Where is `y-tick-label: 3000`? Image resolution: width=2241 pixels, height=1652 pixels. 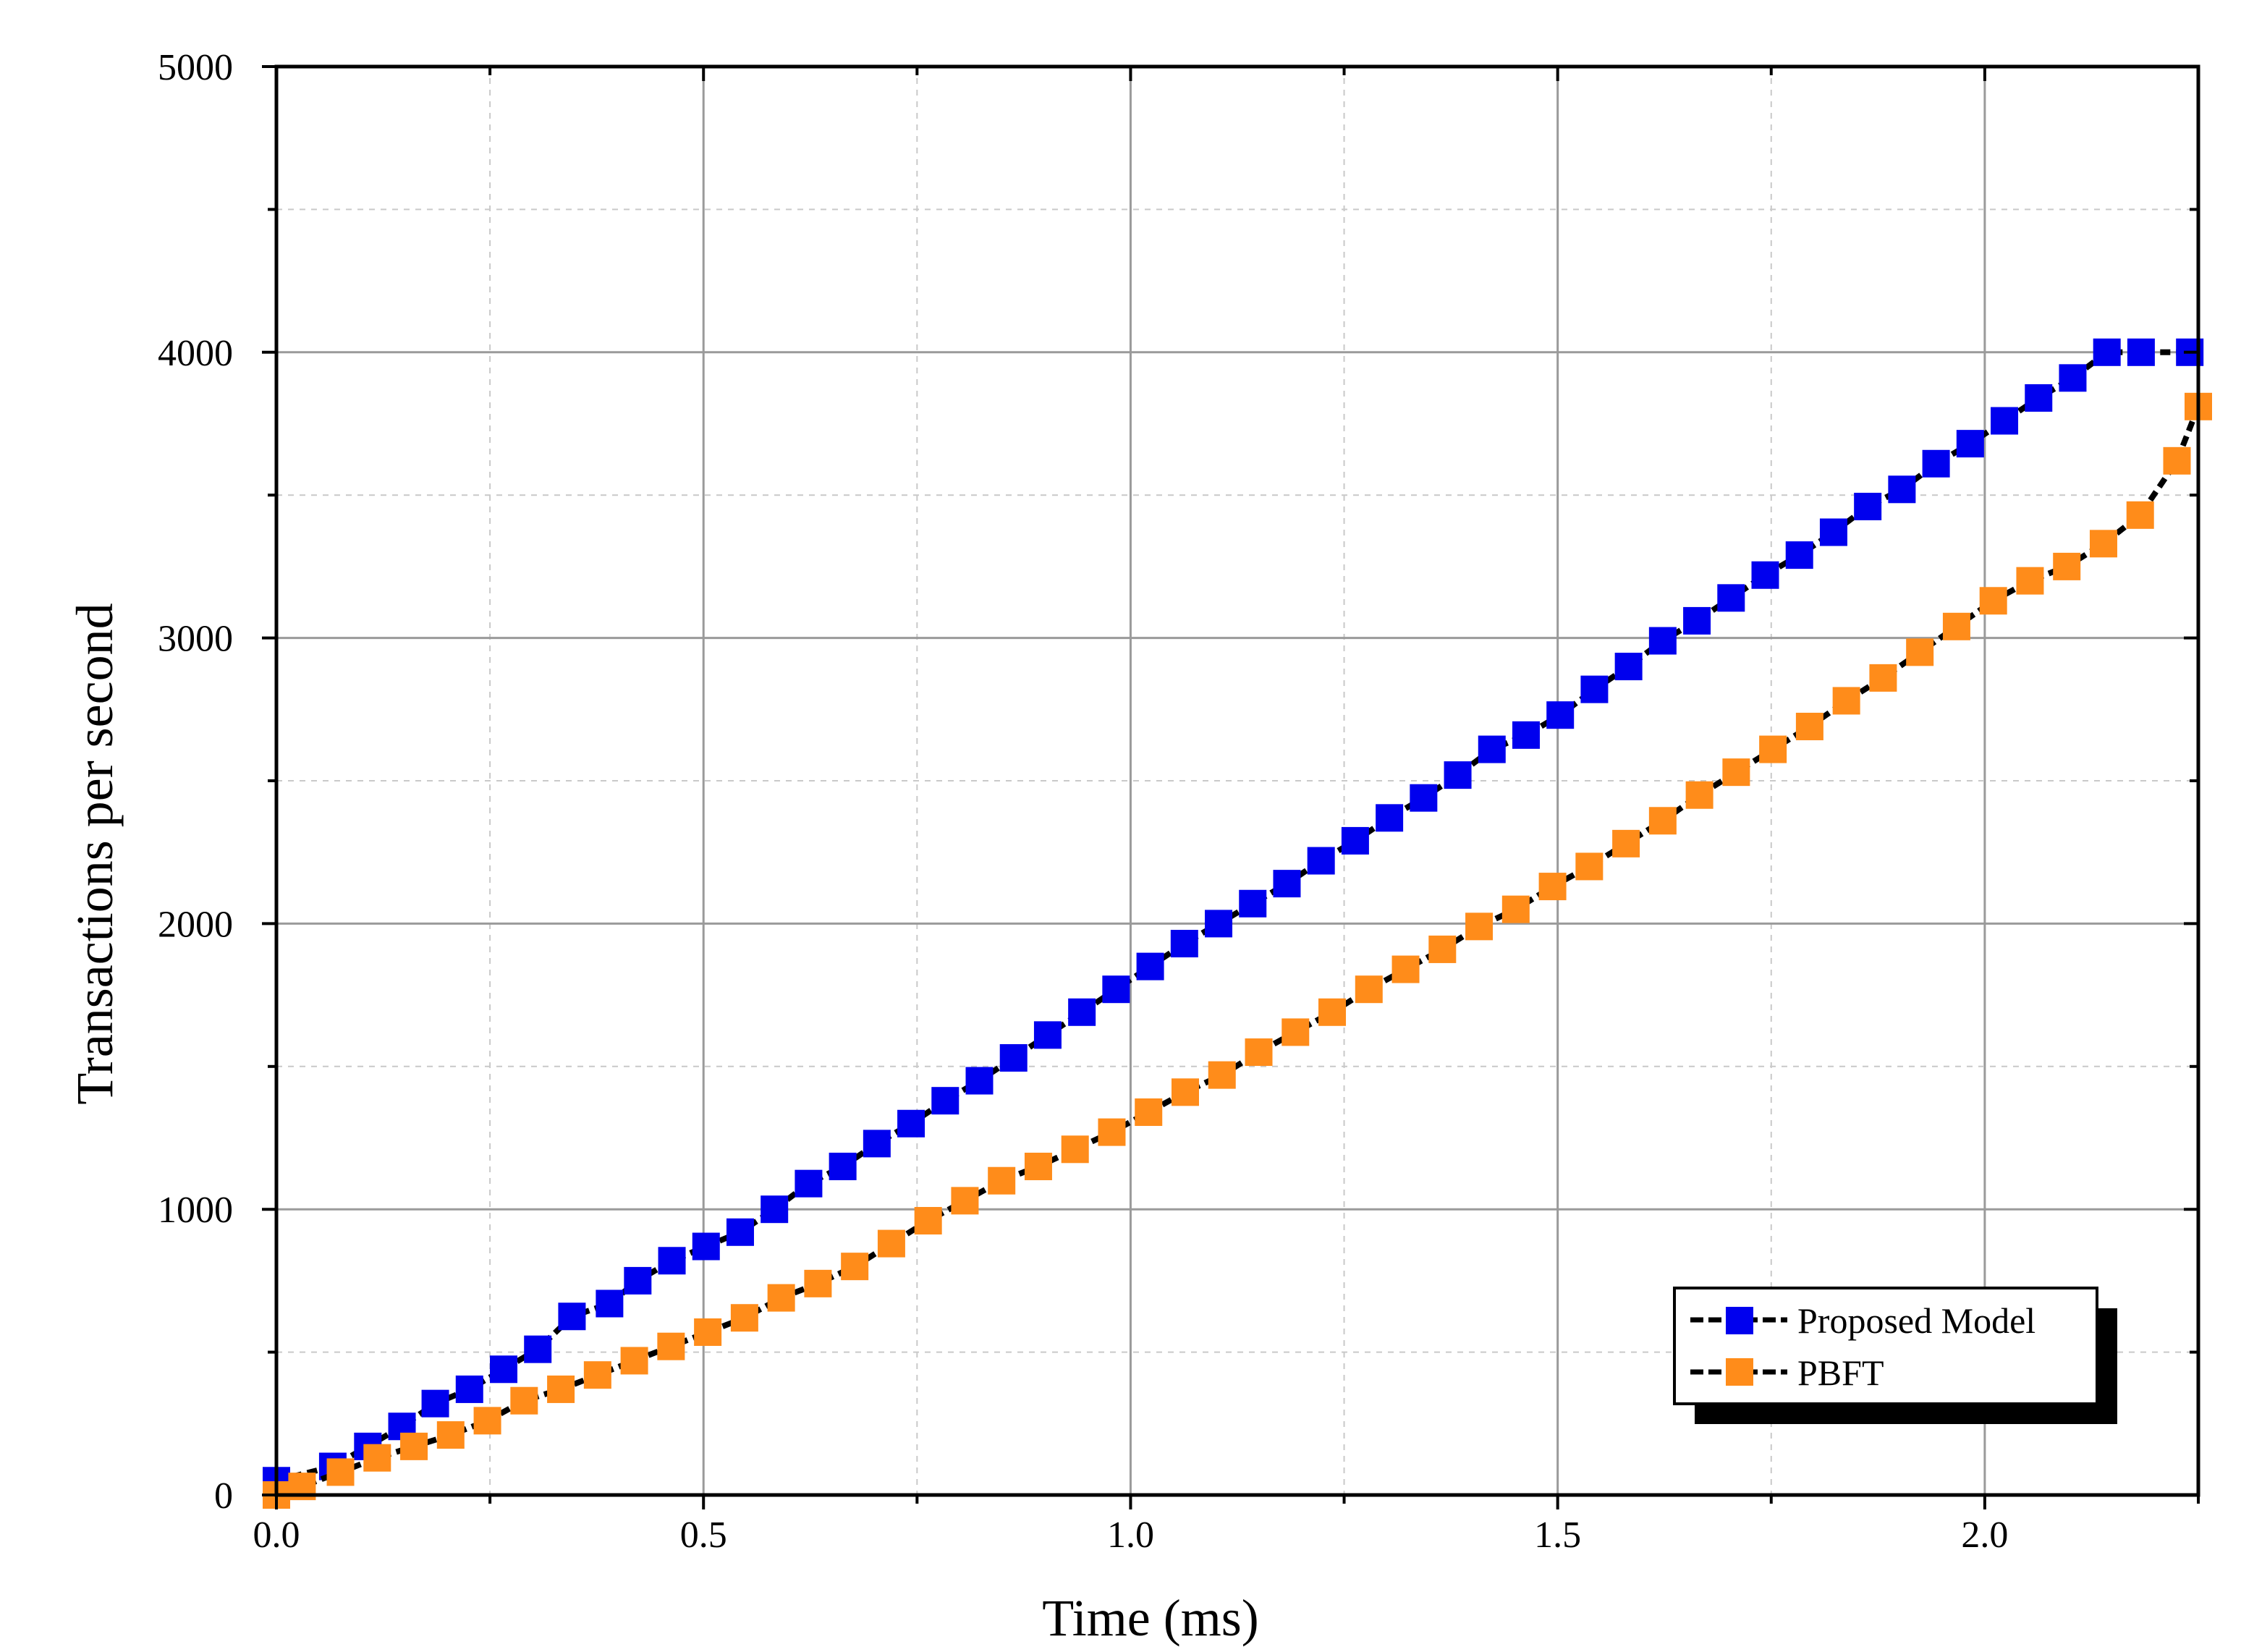 y-tick-label: 3000 is located at coordinates (195, 639).